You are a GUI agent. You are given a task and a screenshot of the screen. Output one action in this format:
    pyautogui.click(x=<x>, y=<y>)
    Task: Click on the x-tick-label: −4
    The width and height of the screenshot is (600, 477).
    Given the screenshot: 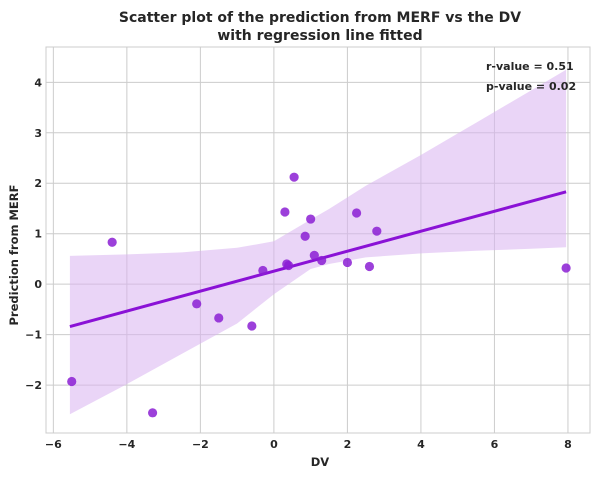 What is the action you would take?
    pyautogui.click(x=126, y=444)
    